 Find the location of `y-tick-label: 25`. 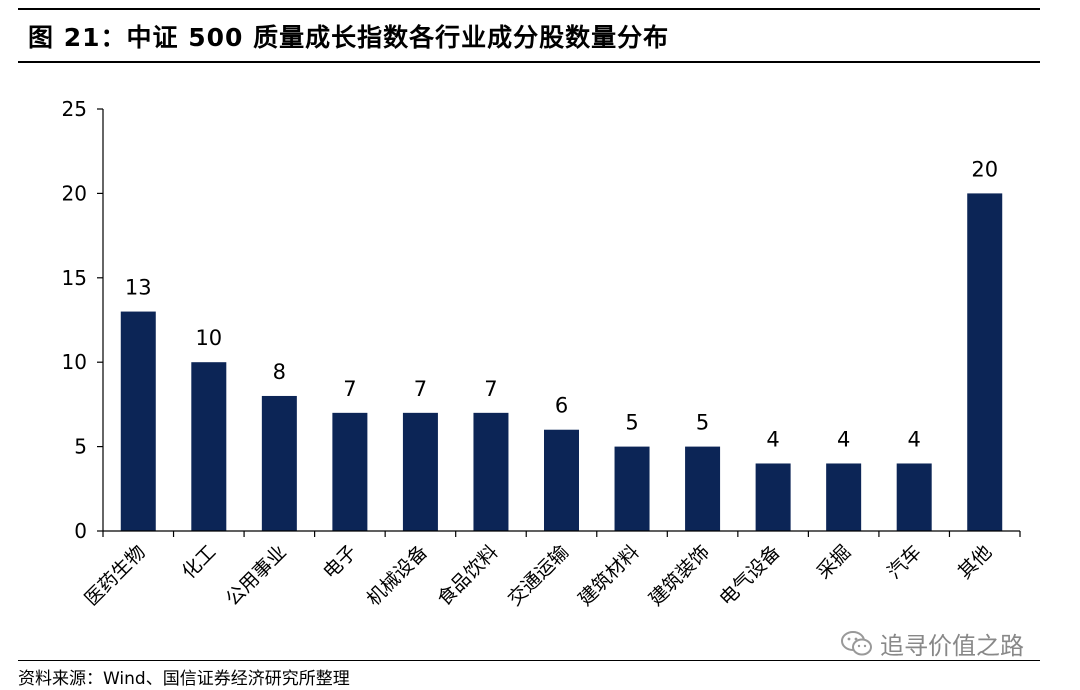

y-tick-label: 25 is located at coordinates (74, 109).